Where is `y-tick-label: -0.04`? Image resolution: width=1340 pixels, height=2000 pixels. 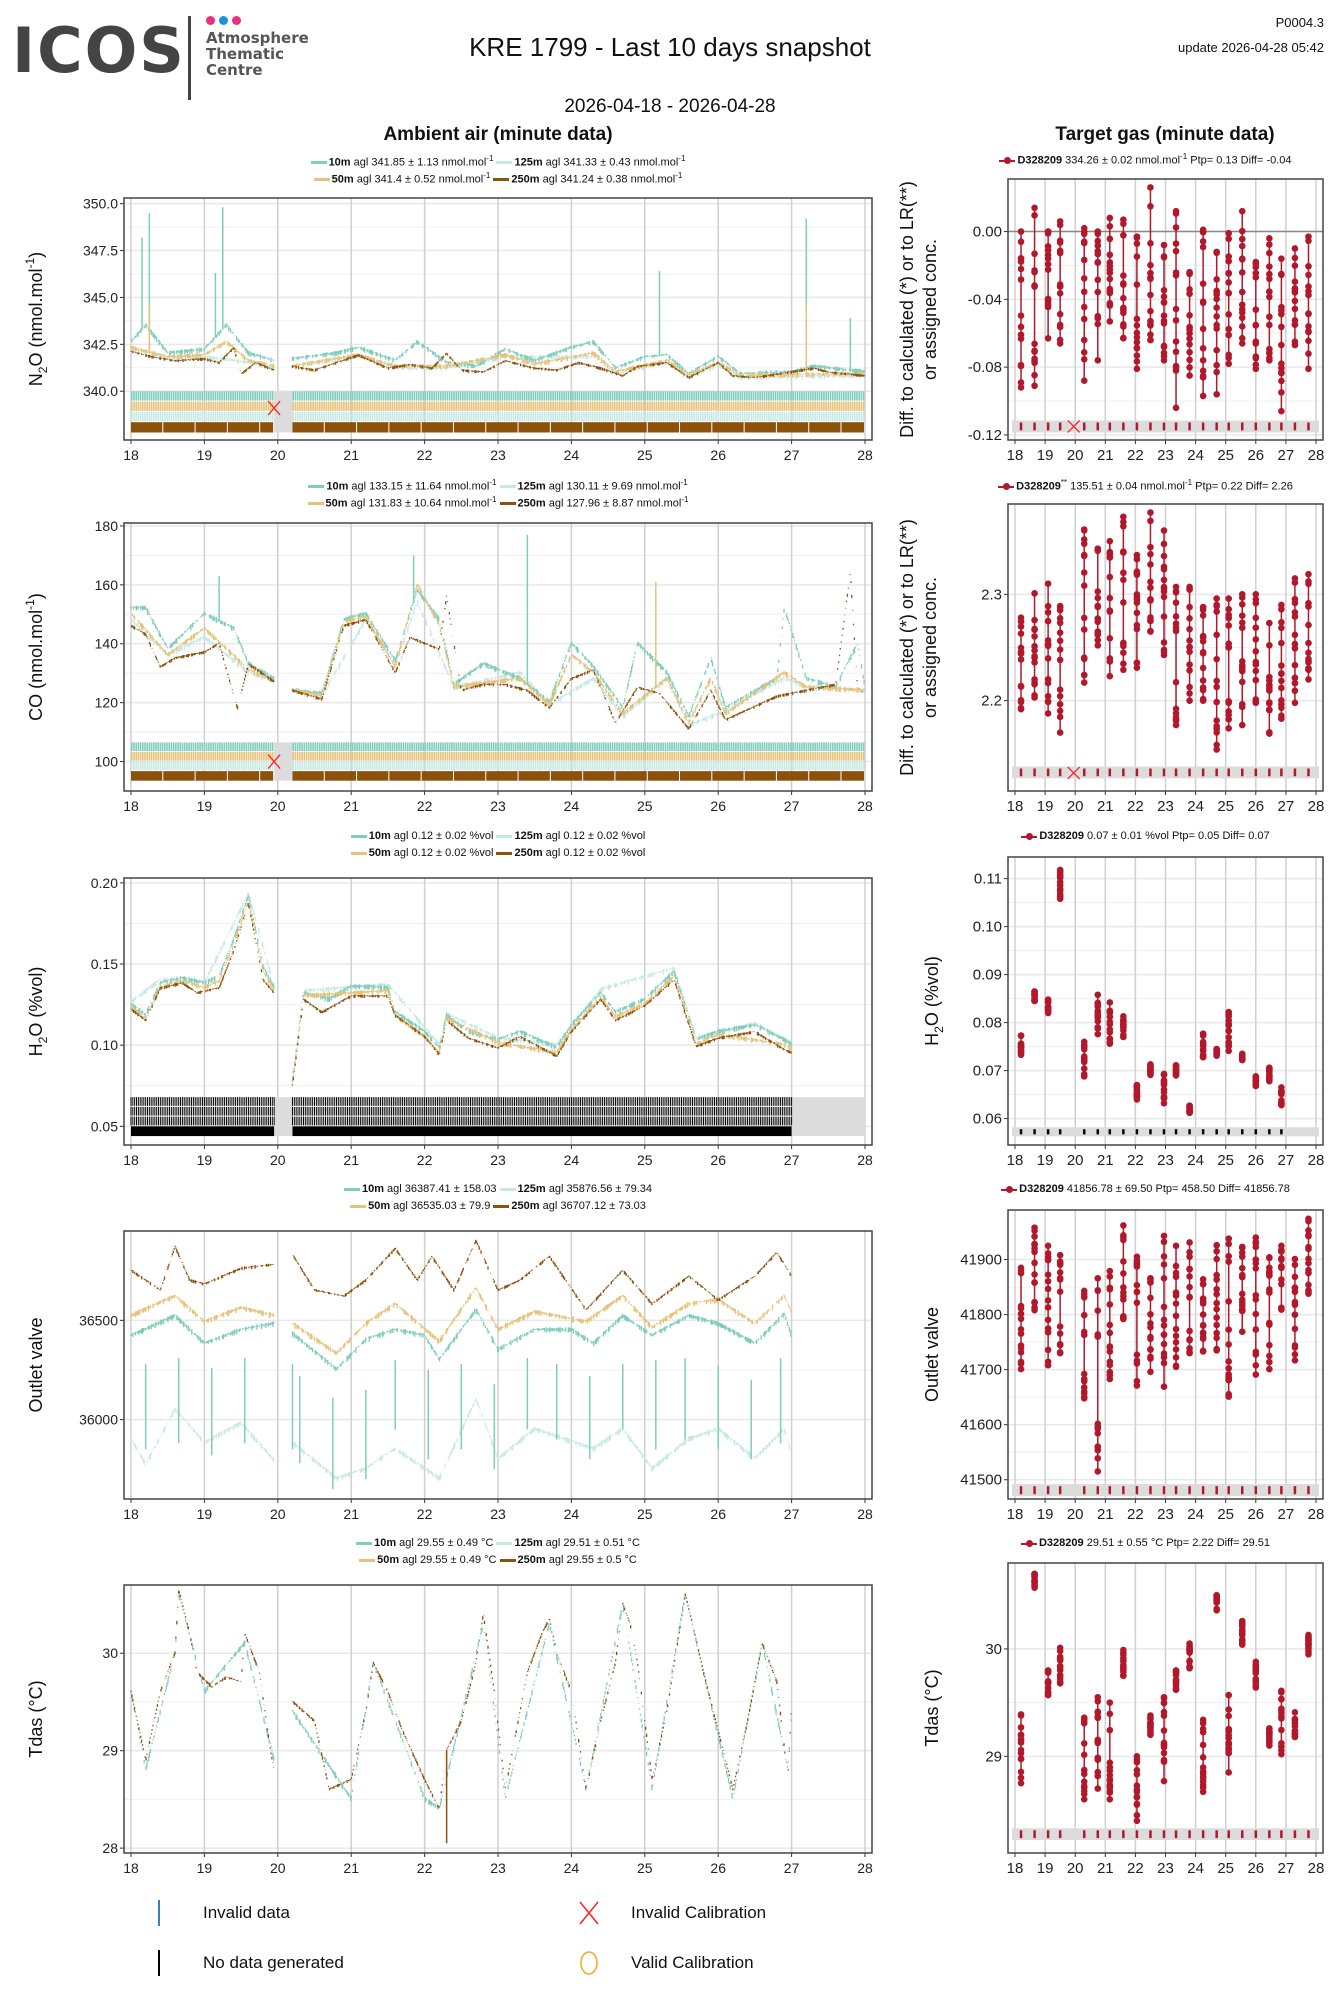
y-tick-label: -0.04 is located at coordinates (985, 299).